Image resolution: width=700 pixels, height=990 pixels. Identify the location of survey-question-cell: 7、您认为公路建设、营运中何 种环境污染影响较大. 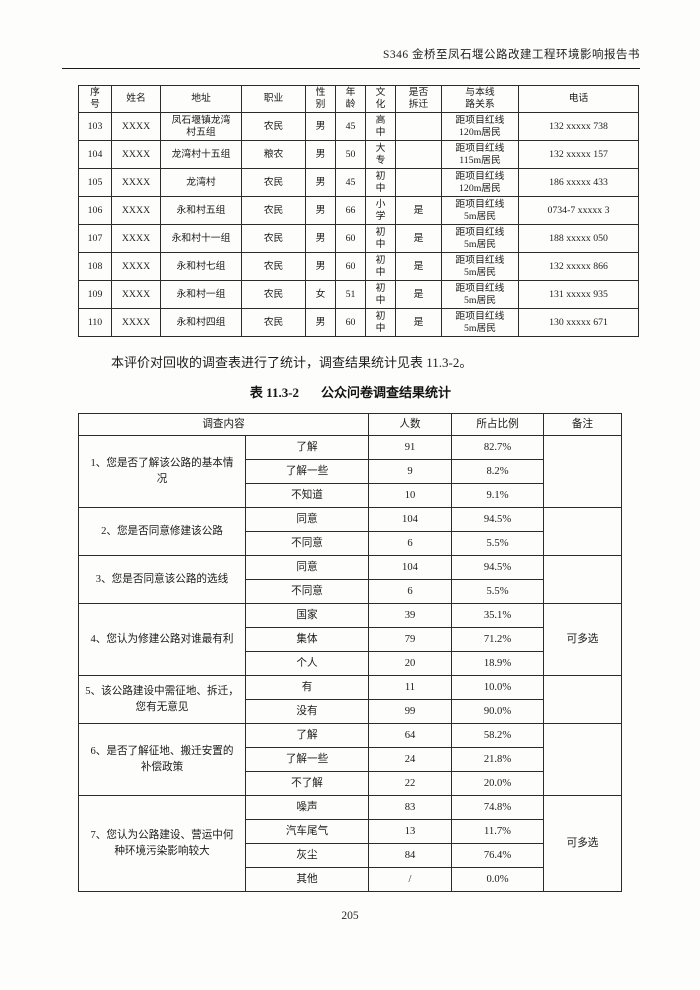
(162, 843).